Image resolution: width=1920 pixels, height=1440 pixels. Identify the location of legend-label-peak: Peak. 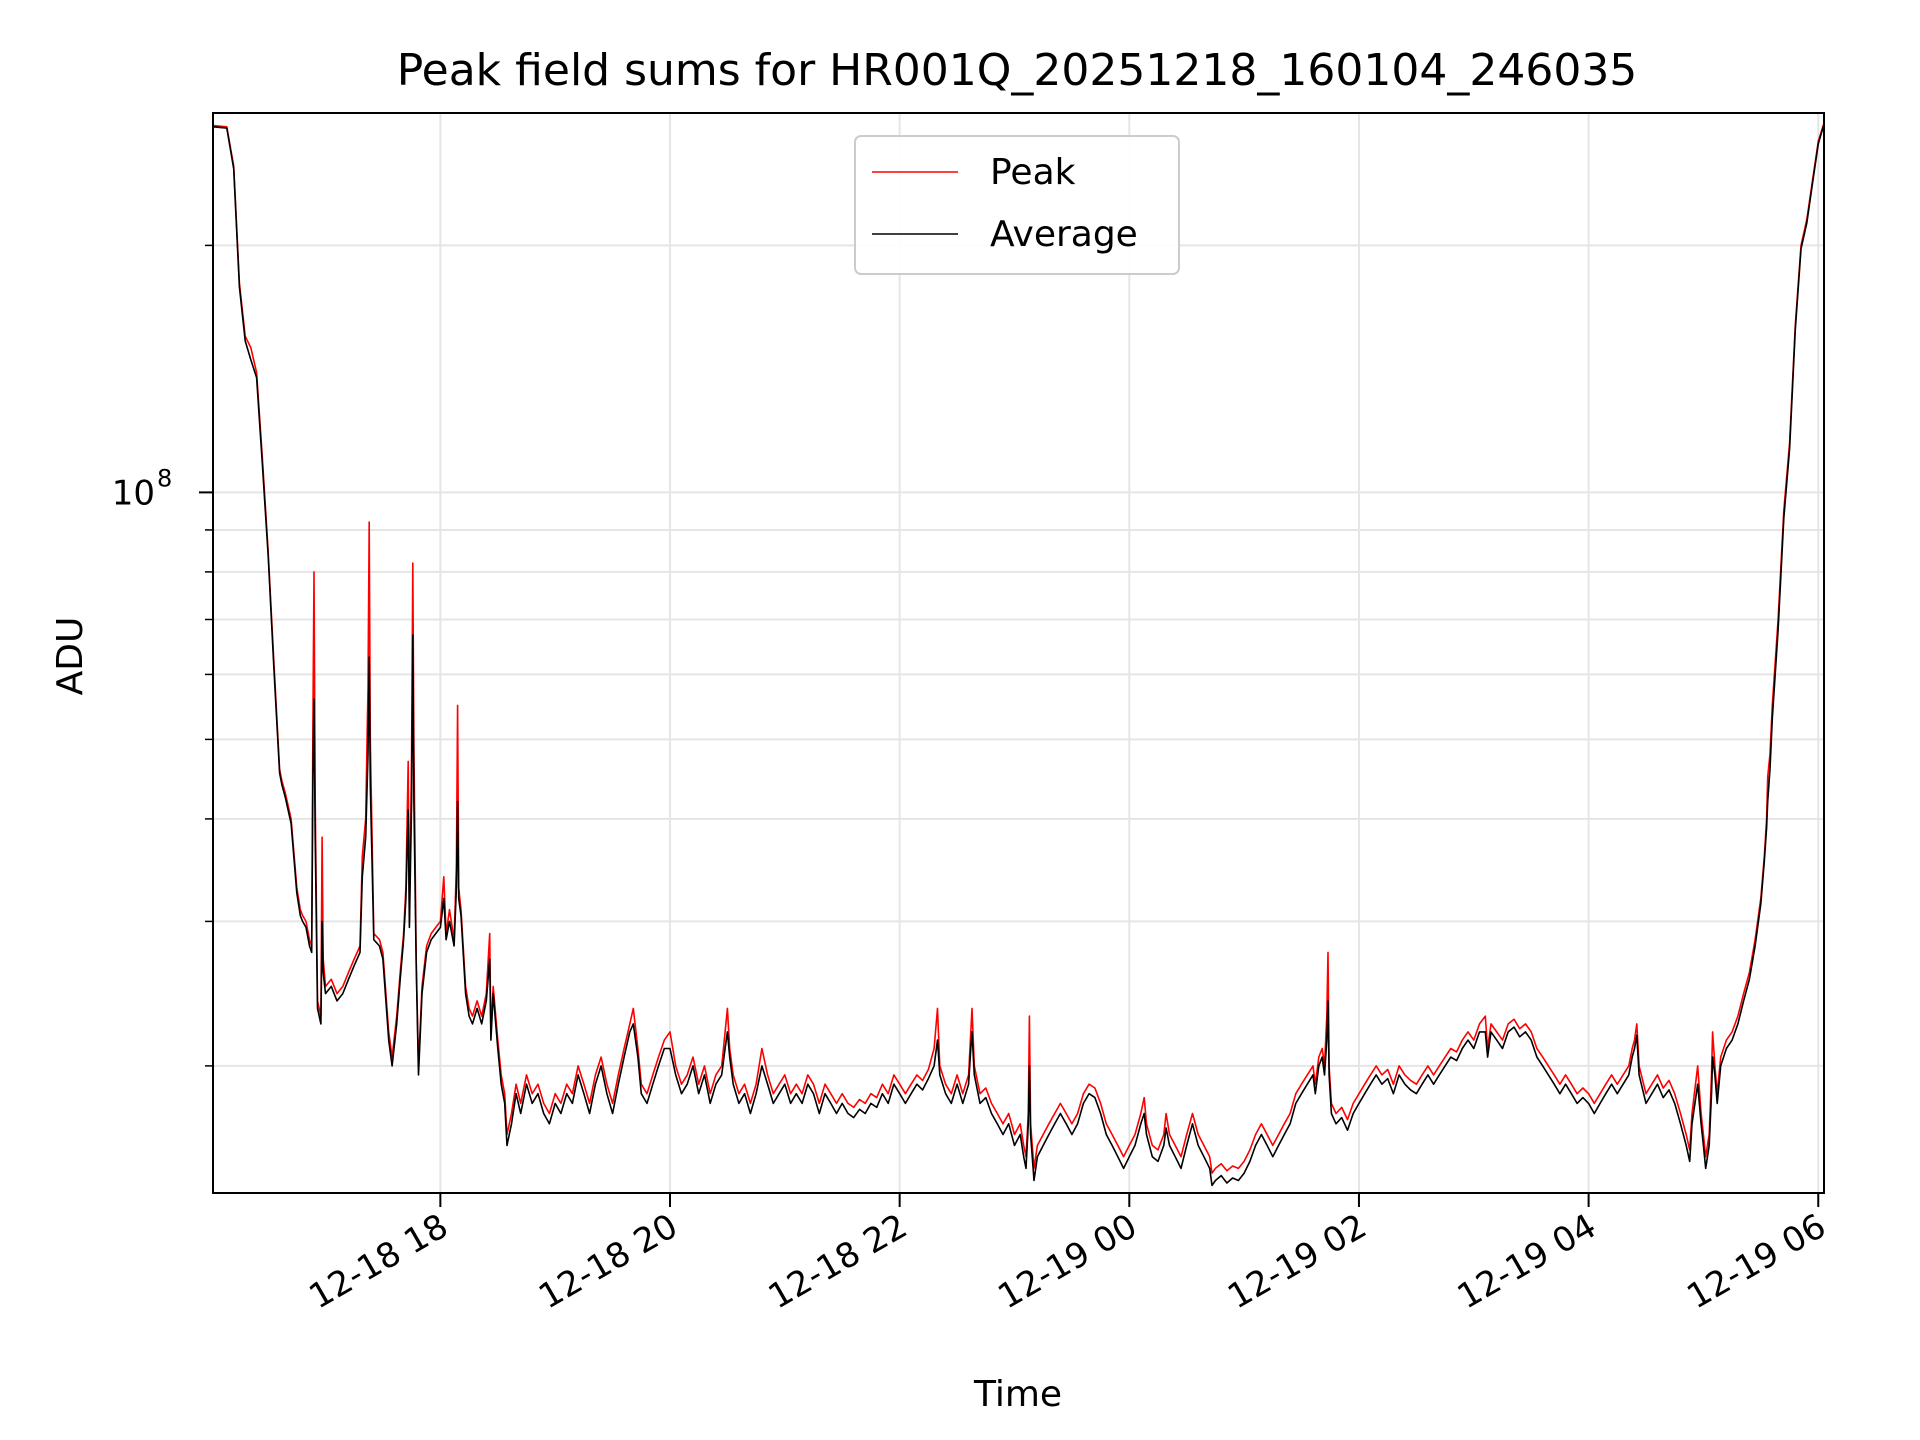
(1033, 172).